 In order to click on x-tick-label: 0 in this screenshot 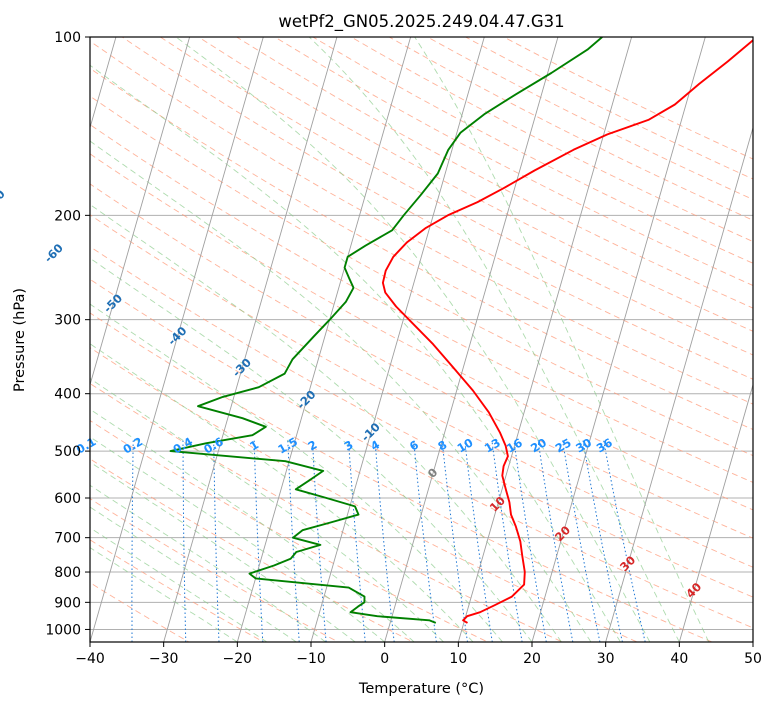, I will do `click(384, 659)`.